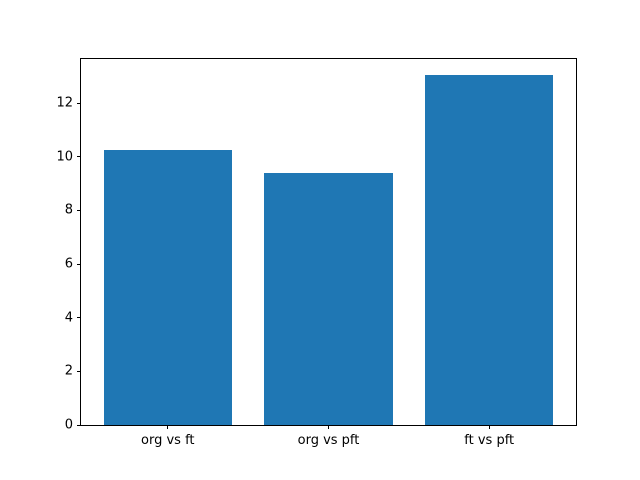  What do you see at coordinates (489, 440) in the screenshot?
I see `x-tick-label: ft vs pft` at bounding box center [489, 440].